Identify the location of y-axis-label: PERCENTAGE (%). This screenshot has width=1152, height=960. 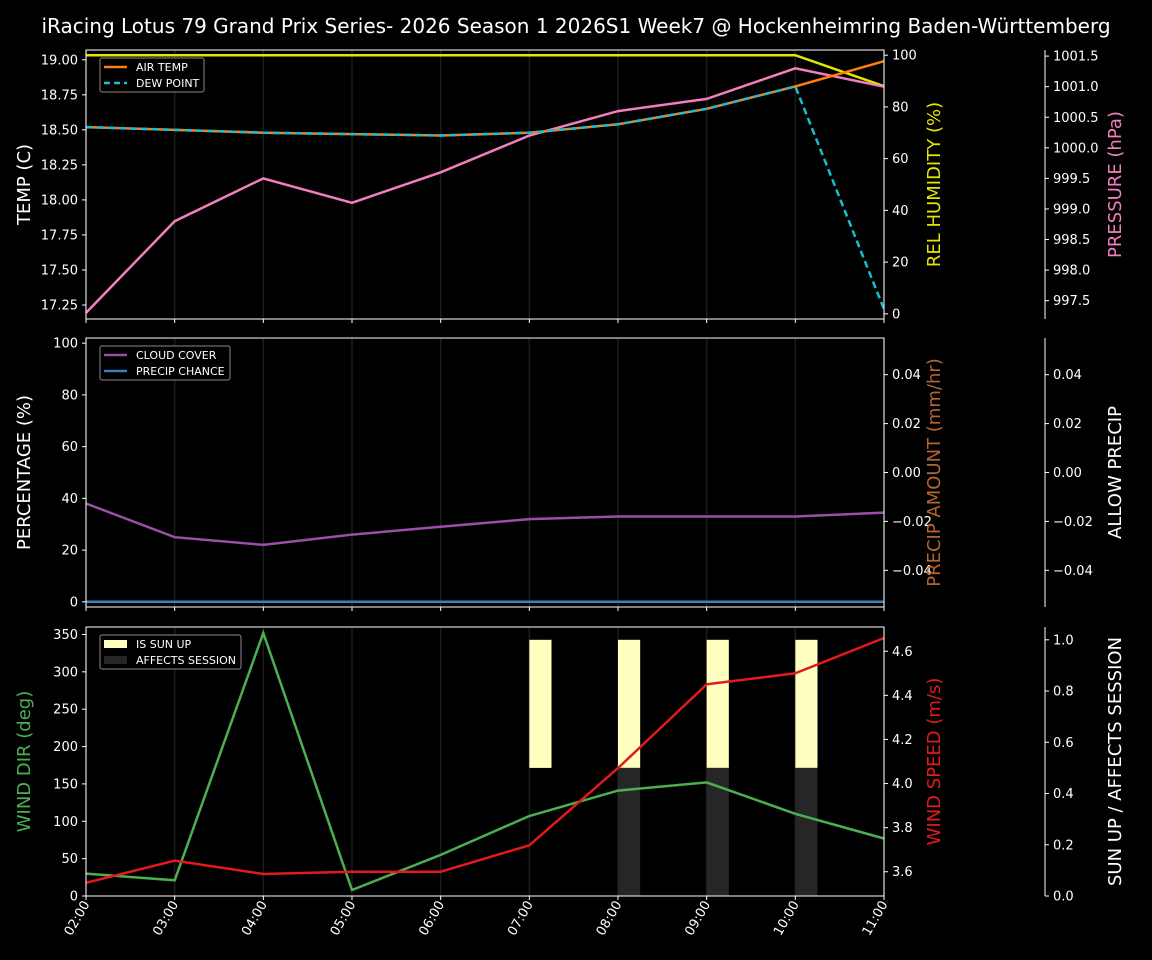
(24, 472).